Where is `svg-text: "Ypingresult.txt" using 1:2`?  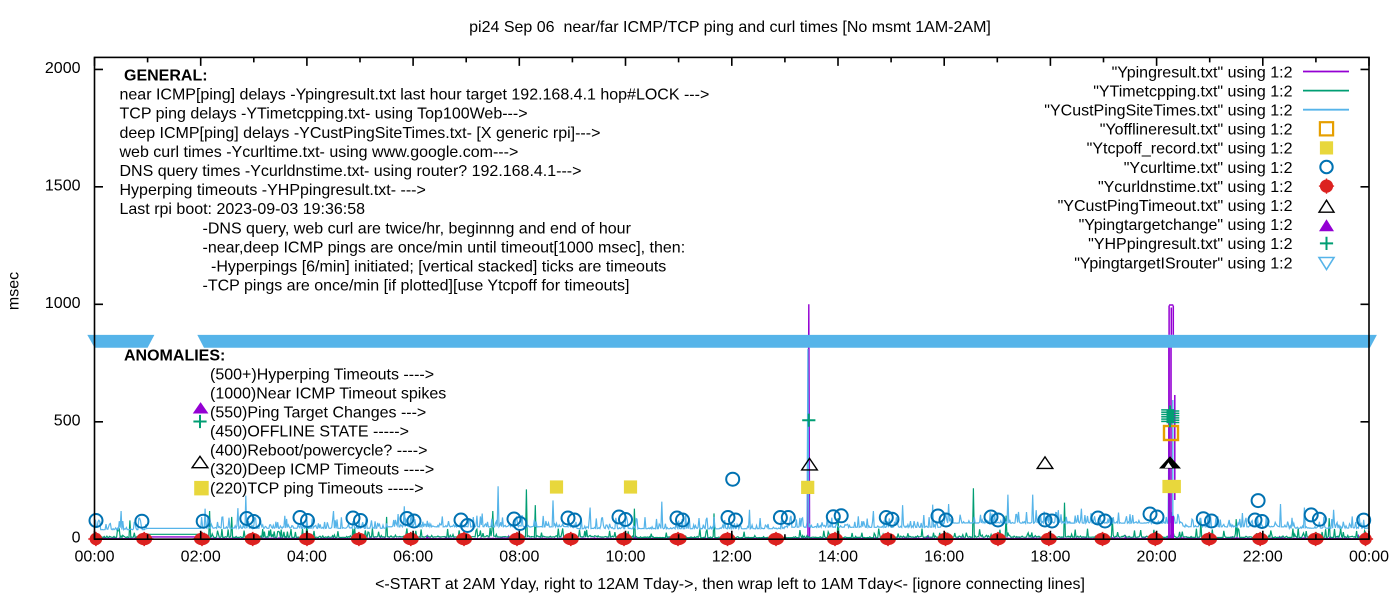
svg-text: "Ypingresult.txt" using 1:2 is located at coordinates (1202, 72).